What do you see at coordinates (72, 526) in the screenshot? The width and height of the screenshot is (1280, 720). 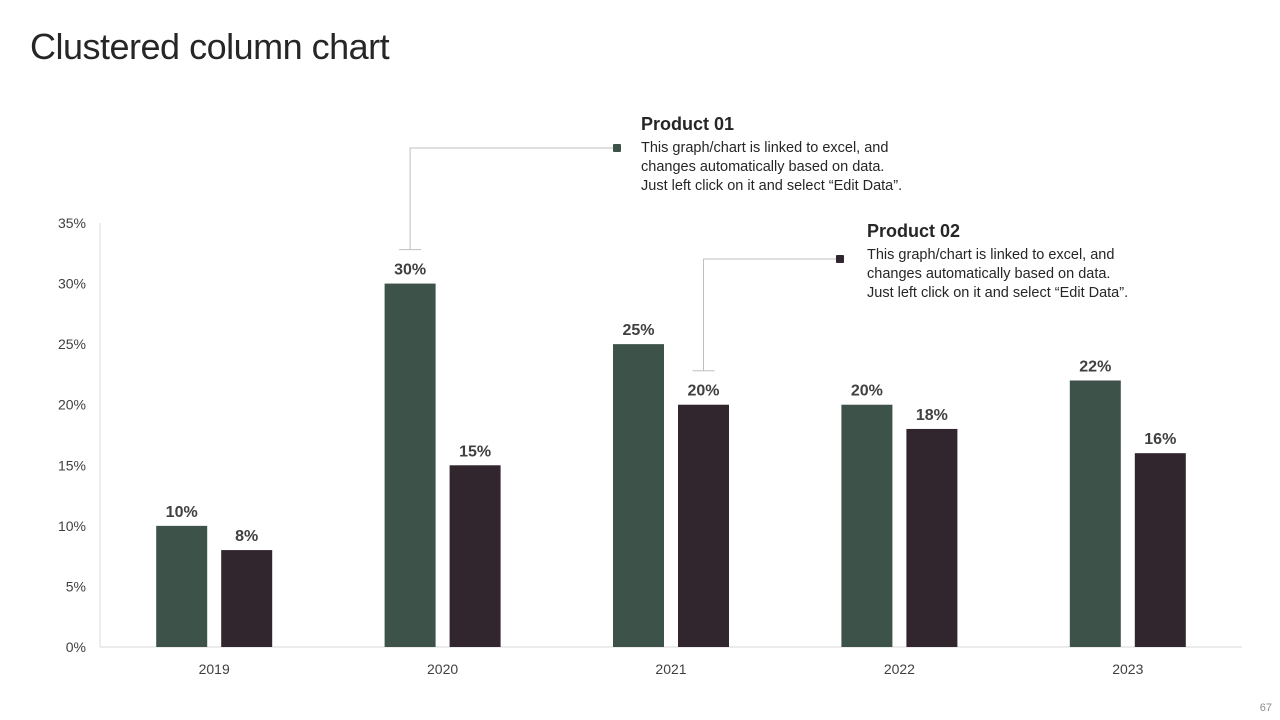 I see `y-tick-label: 10%` at bounding box center [72, 526].